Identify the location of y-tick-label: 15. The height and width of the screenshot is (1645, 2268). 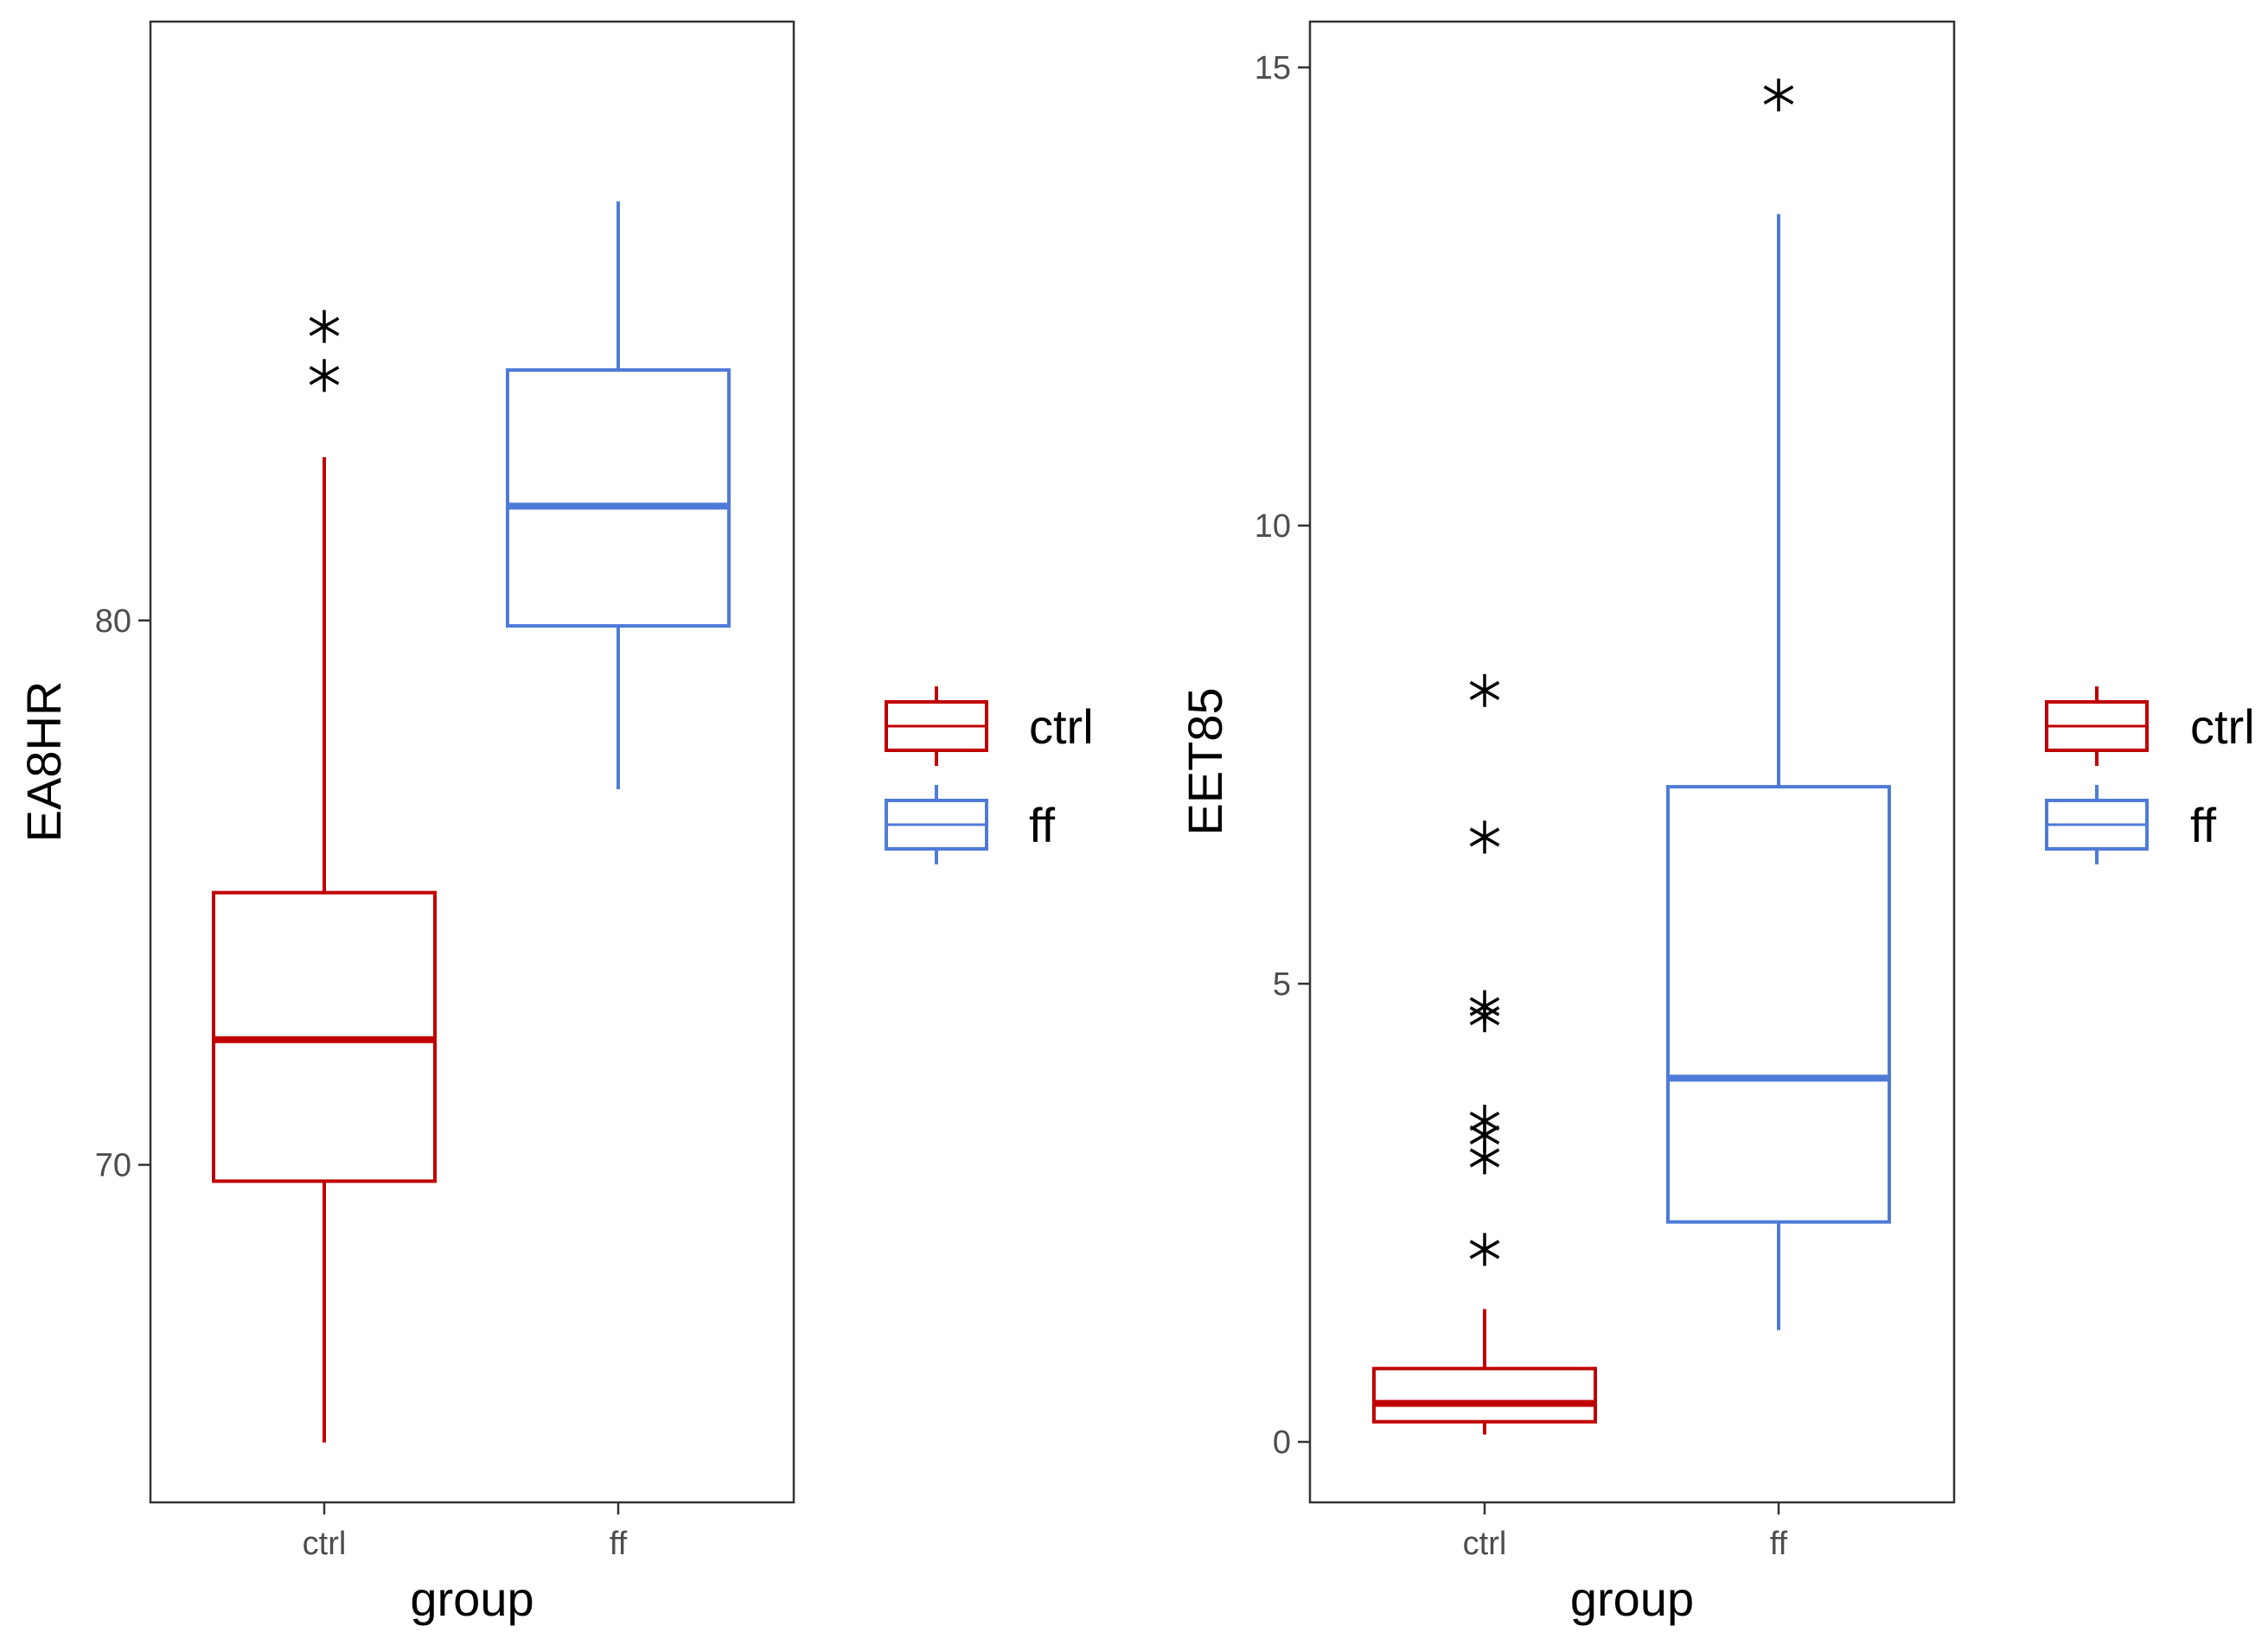
(1273, 68).